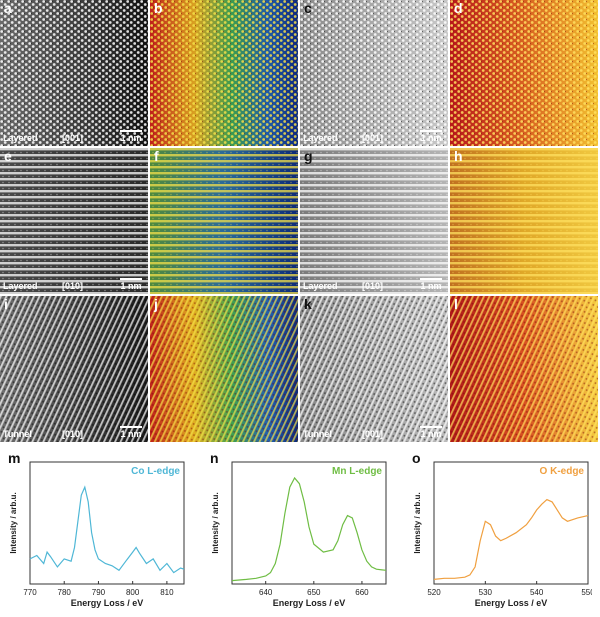  I want to click on panel-j-image, so click(224, 369).